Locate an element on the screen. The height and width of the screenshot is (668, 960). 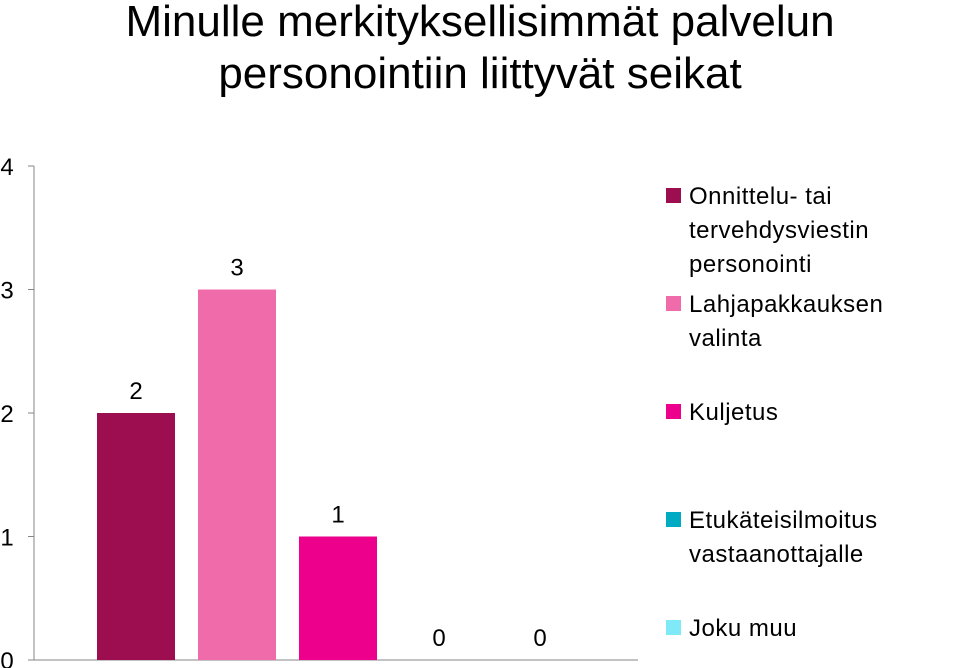
data-label: 1 is located at coordinates (337, 515).